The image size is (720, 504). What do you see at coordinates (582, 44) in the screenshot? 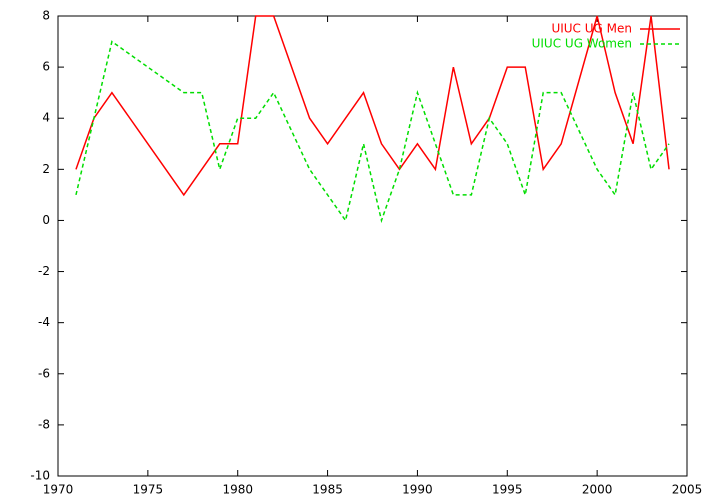
I see `legend-label: UIUC UG Women` at bounding box center [582, 44].